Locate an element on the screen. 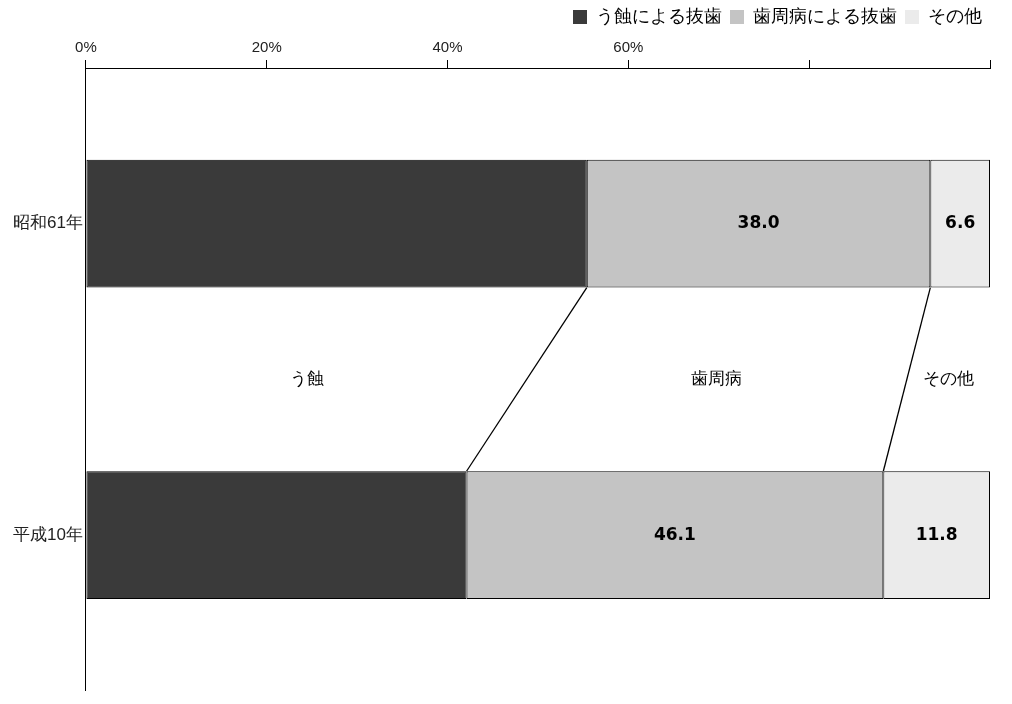  x-tick-label: 20% is located at coordinates (266, 47).